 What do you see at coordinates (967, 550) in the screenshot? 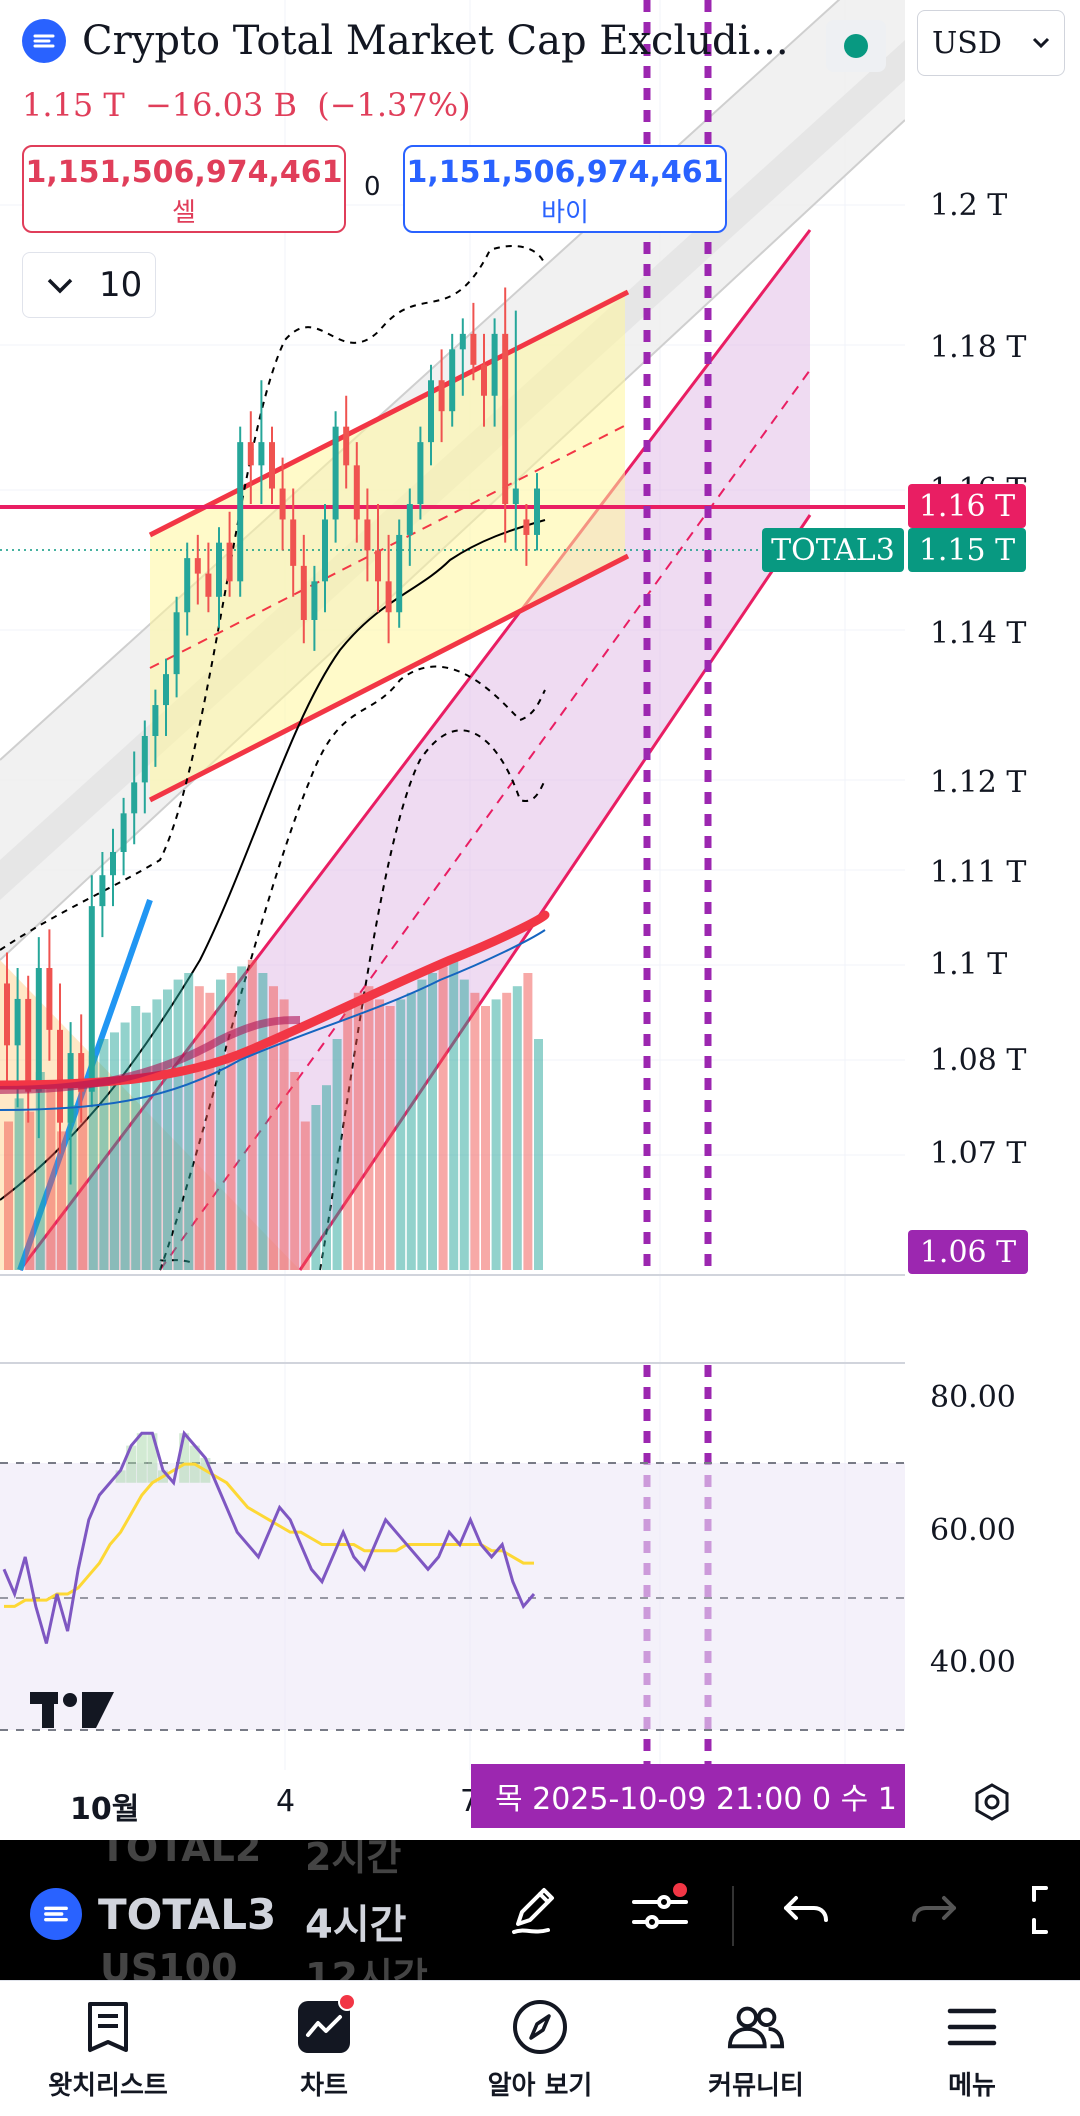
I see `last-price-tag: 1.15 T` at bounding box center [967, 550].